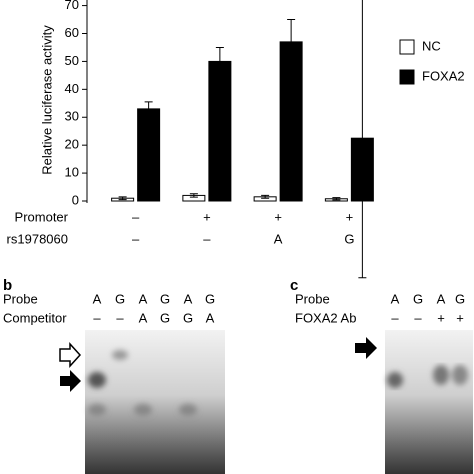  What do you see at coordinates (72, 116) in the screenshot?
I see `y-tick-label: 30` at bounding box center [72, 116].